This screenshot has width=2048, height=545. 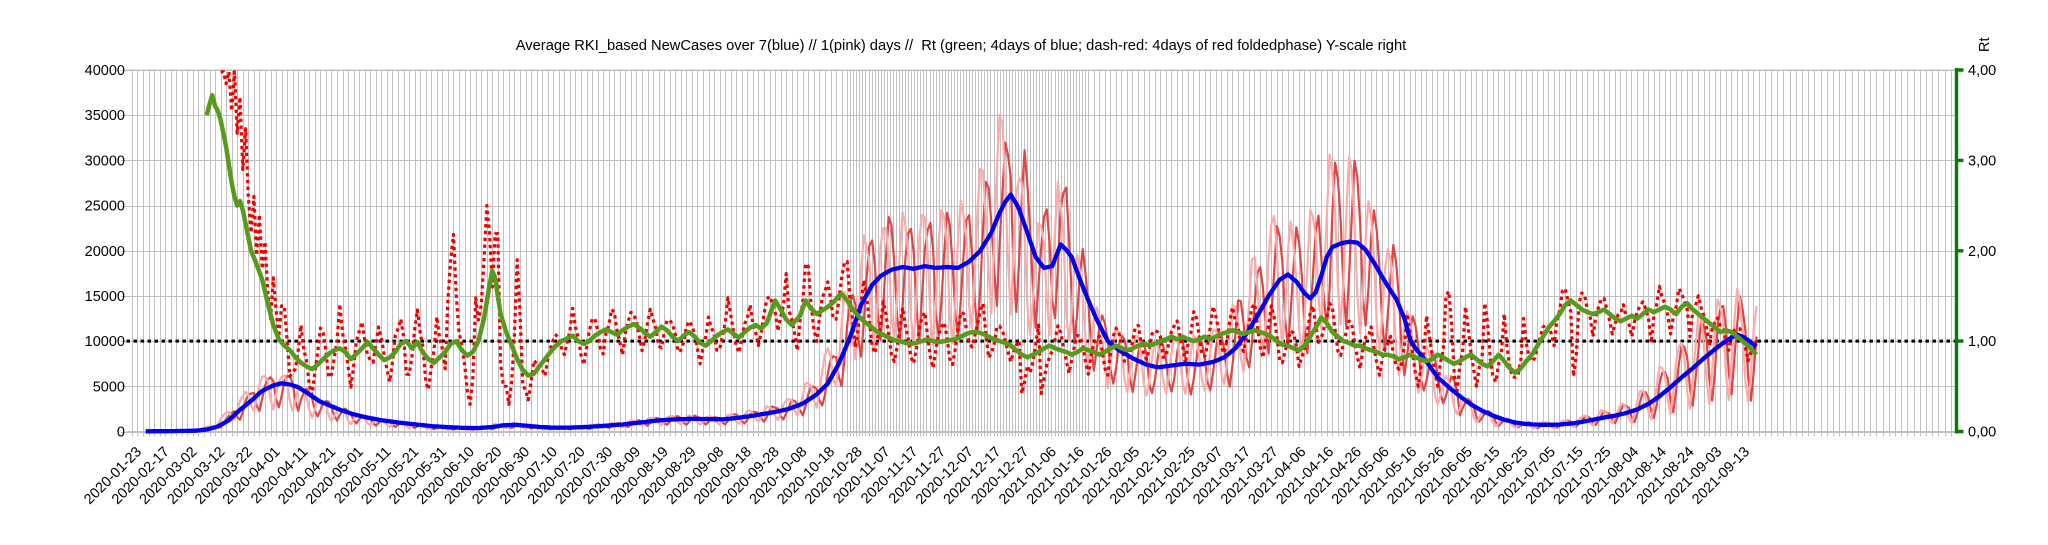 I want to click on svg-text: 1,00, so click(x=1982, y=342).